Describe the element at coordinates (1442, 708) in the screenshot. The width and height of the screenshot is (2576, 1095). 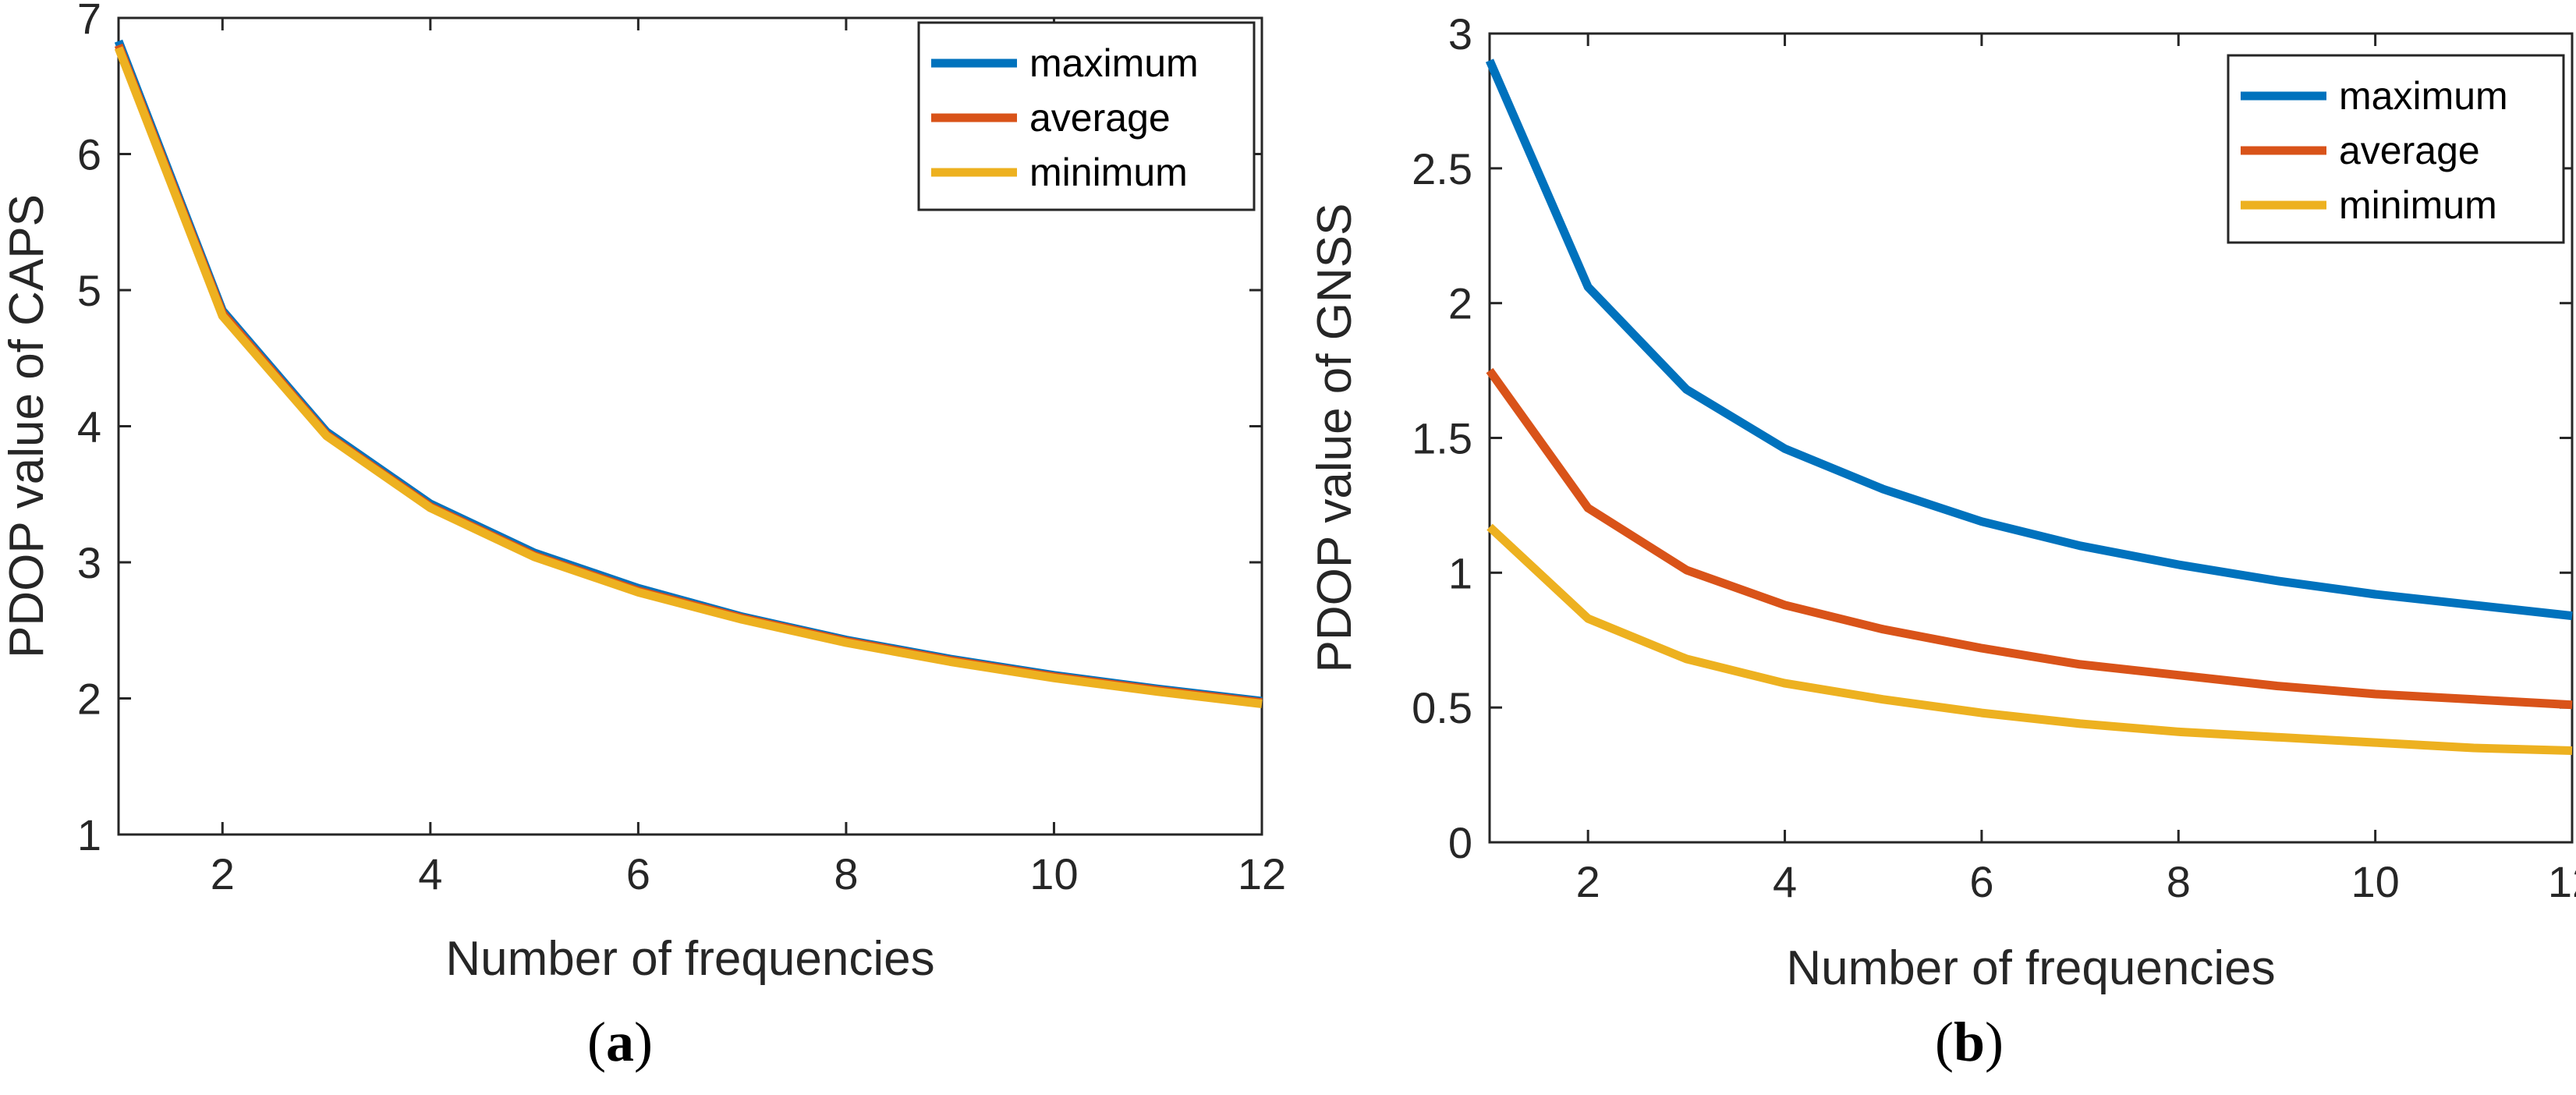
I see `y-tick-label: 0.5` at that location.